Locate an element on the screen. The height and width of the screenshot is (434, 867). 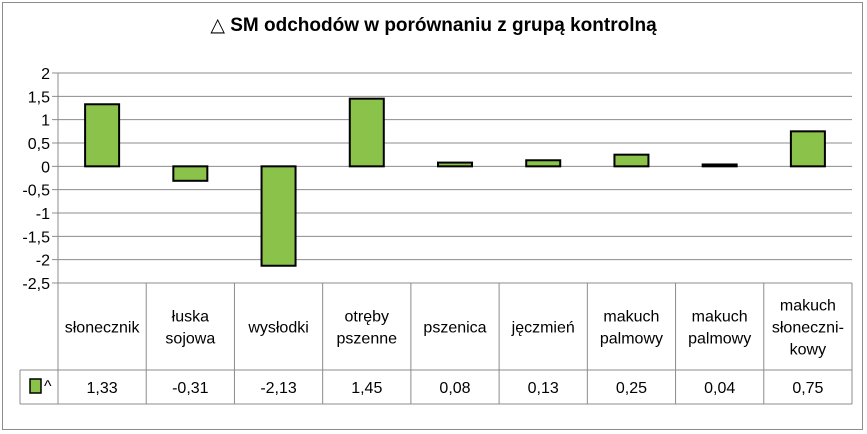
category-label: słoneczni- is located at coordinates (808, 328).